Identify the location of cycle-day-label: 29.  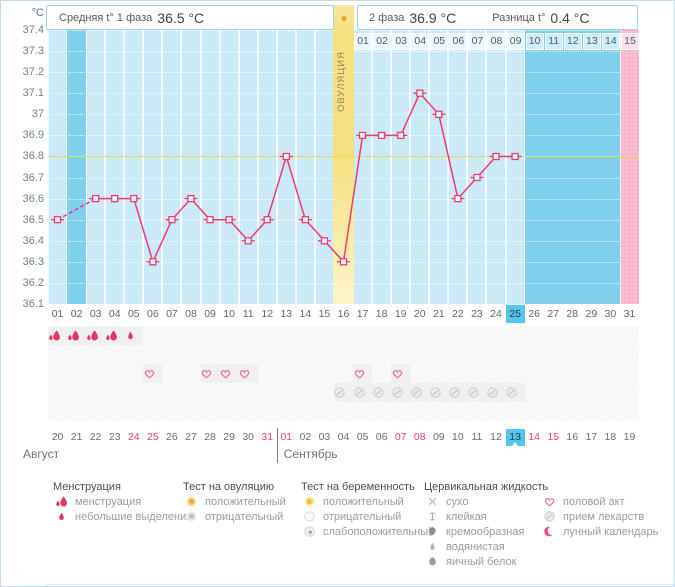
(591, 314).